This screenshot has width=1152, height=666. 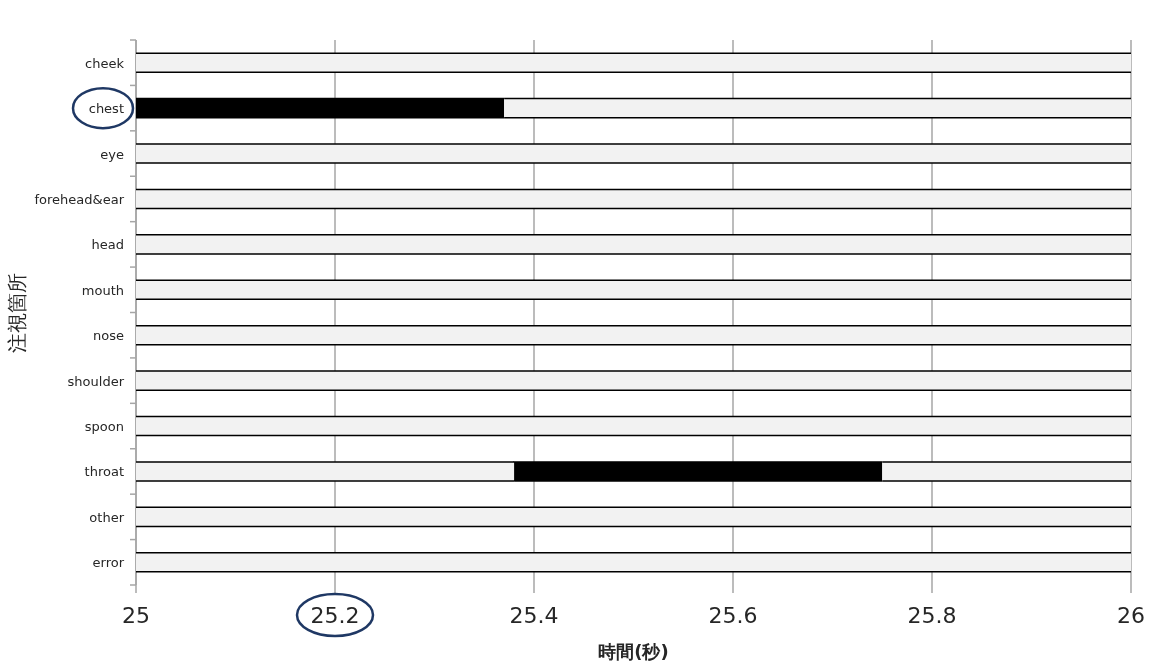 What do you see at coordinates (79, 199) in the screenshot?
I see `y-tick-label: forehead&ear` at bounding box center [79, 199].